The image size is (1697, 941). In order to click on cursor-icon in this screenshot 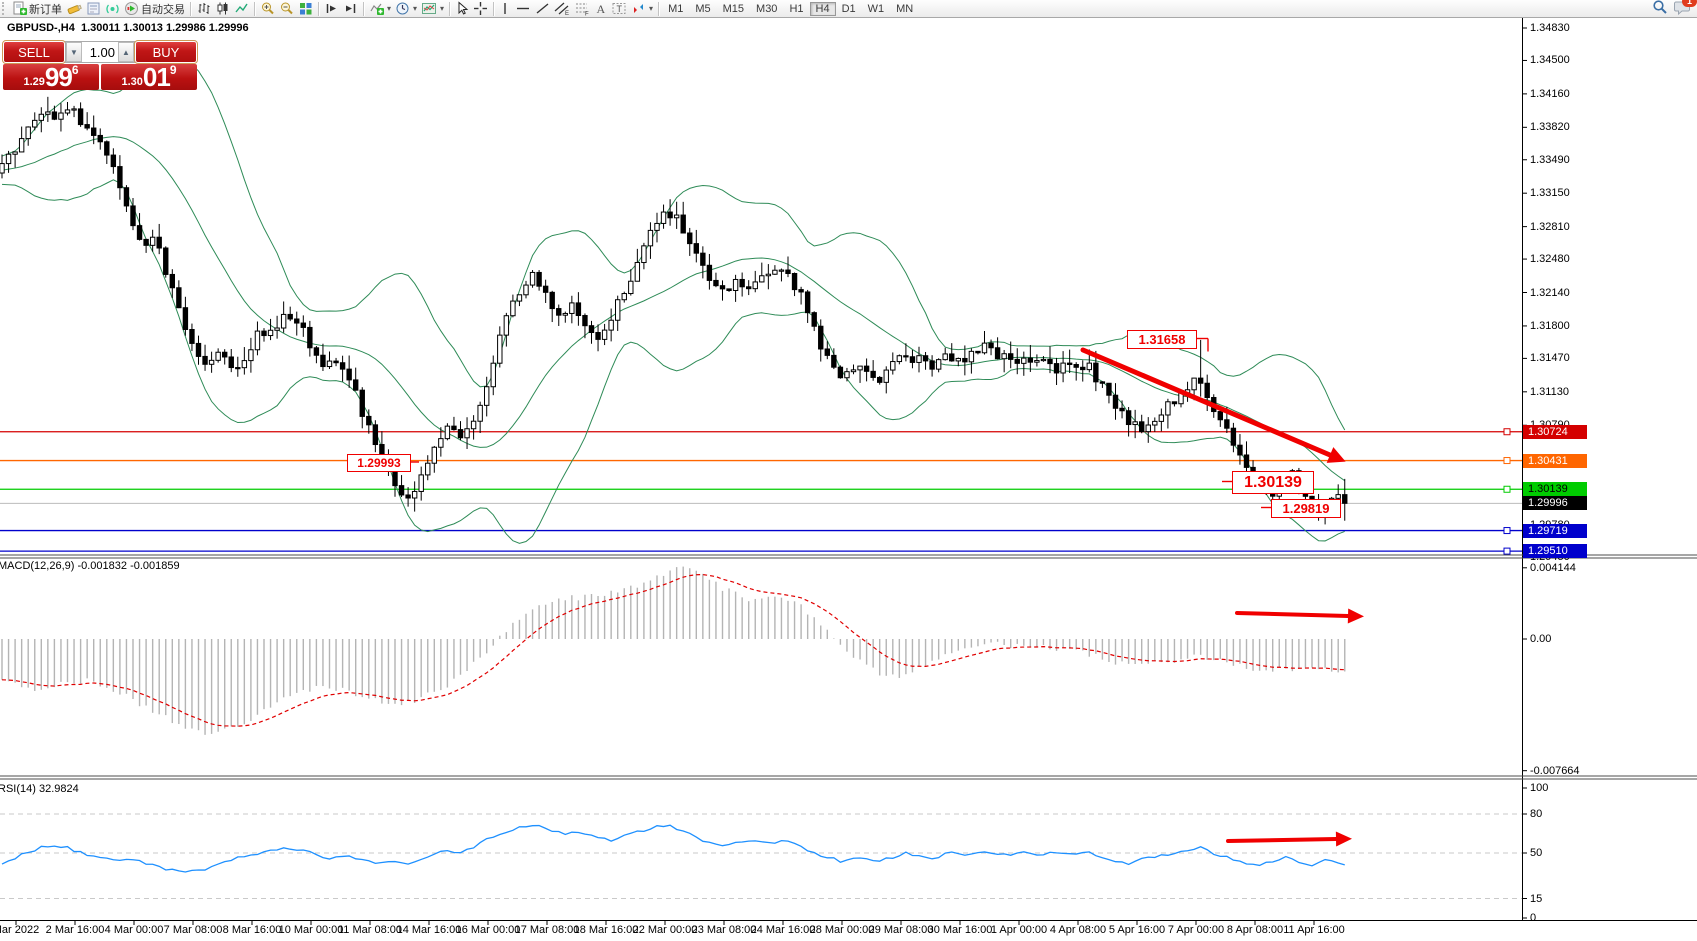, I will do `click(462, 8)`.